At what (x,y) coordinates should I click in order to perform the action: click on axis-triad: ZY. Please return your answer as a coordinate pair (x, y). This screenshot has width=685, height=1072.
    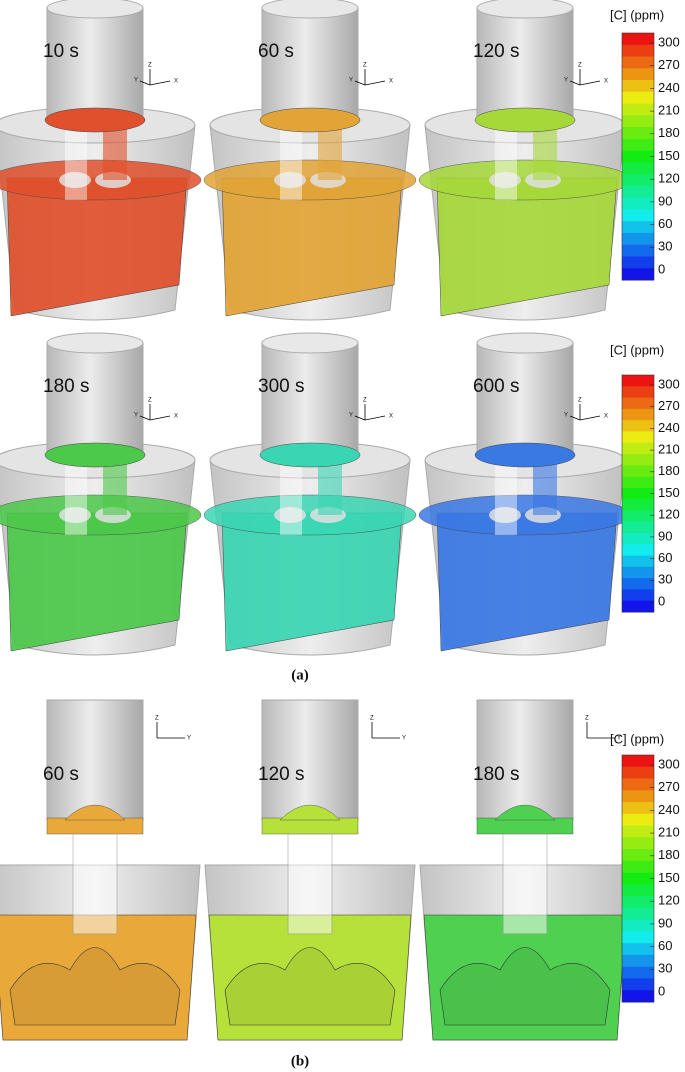
    Looking at the image, I should click on (603, 729).